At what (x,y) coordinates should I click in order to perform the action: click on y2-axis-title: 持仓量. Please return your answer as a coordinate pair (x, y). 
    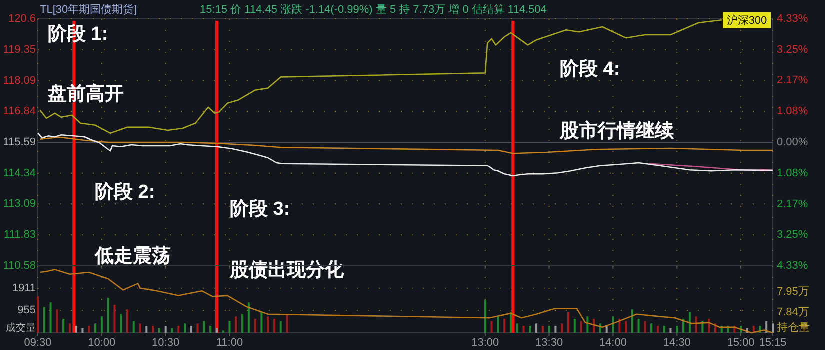
    Looking at the image, I should click on (793, 328).